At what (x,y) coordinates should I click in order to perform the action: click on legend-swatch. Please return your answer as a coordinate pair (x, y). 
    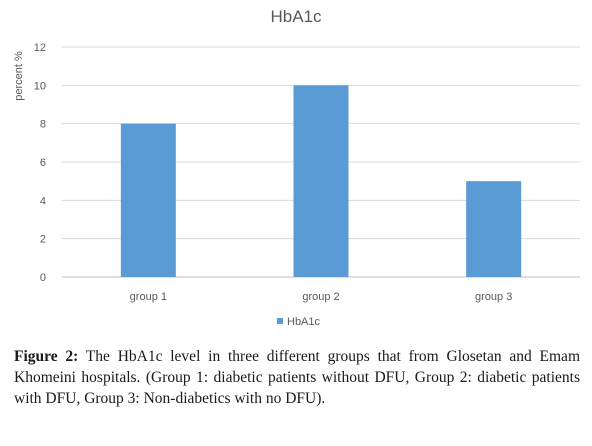
    Looking at the image, I should click on (280, 321).